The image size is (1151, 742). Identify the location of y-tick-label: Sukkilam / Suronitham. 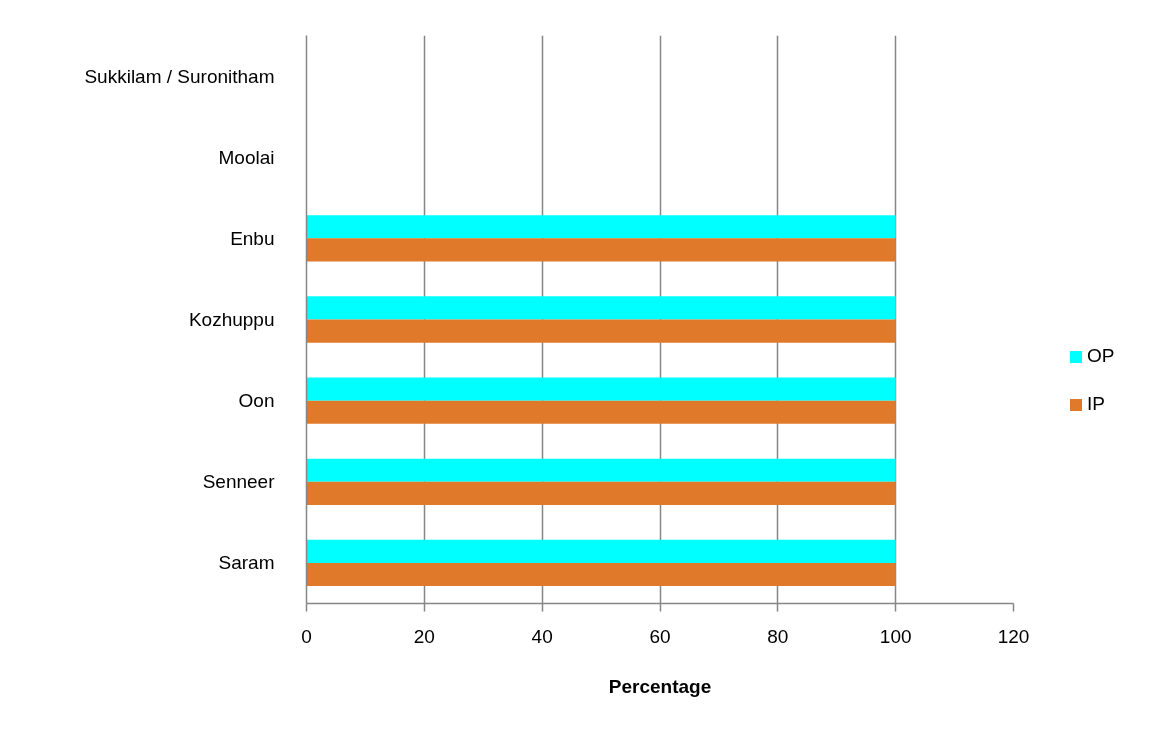
(179, 76).